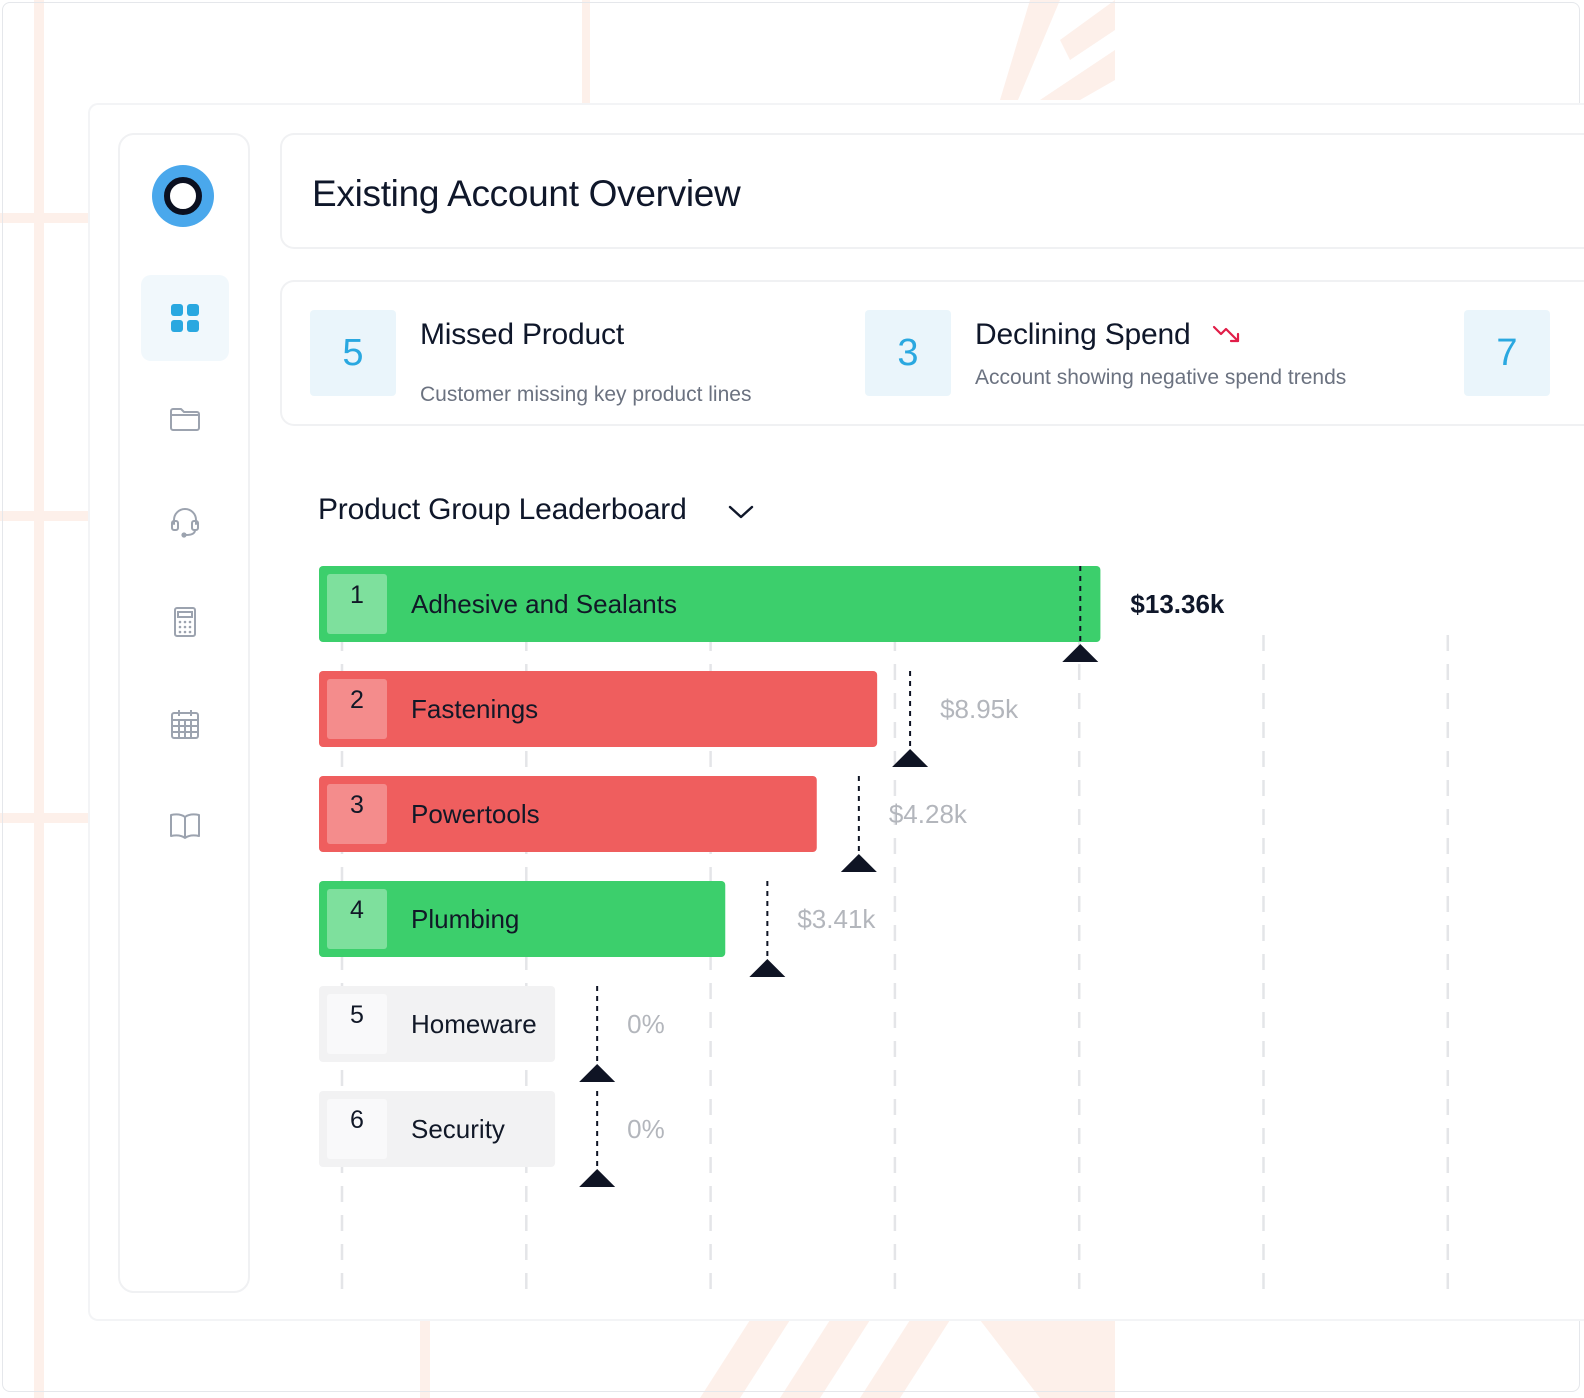 Image resolution: width=1584 pixels, height=1398 pixels. I want to click on calendar-icon, so click(185, 724).